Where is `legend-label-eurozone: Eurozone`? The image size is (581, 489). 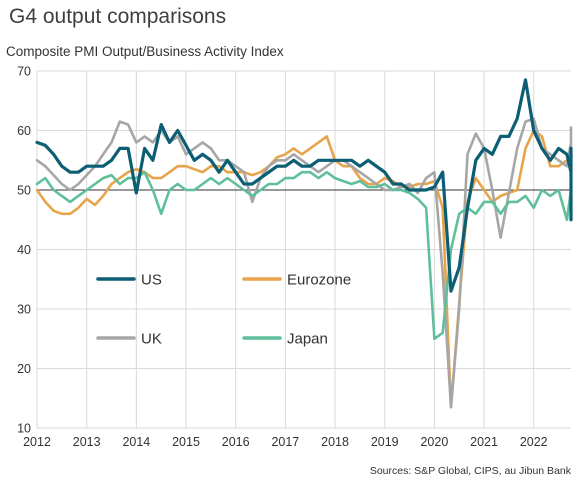
legend-label-eurozone: Eurozone is located at coordinates (319, 280).